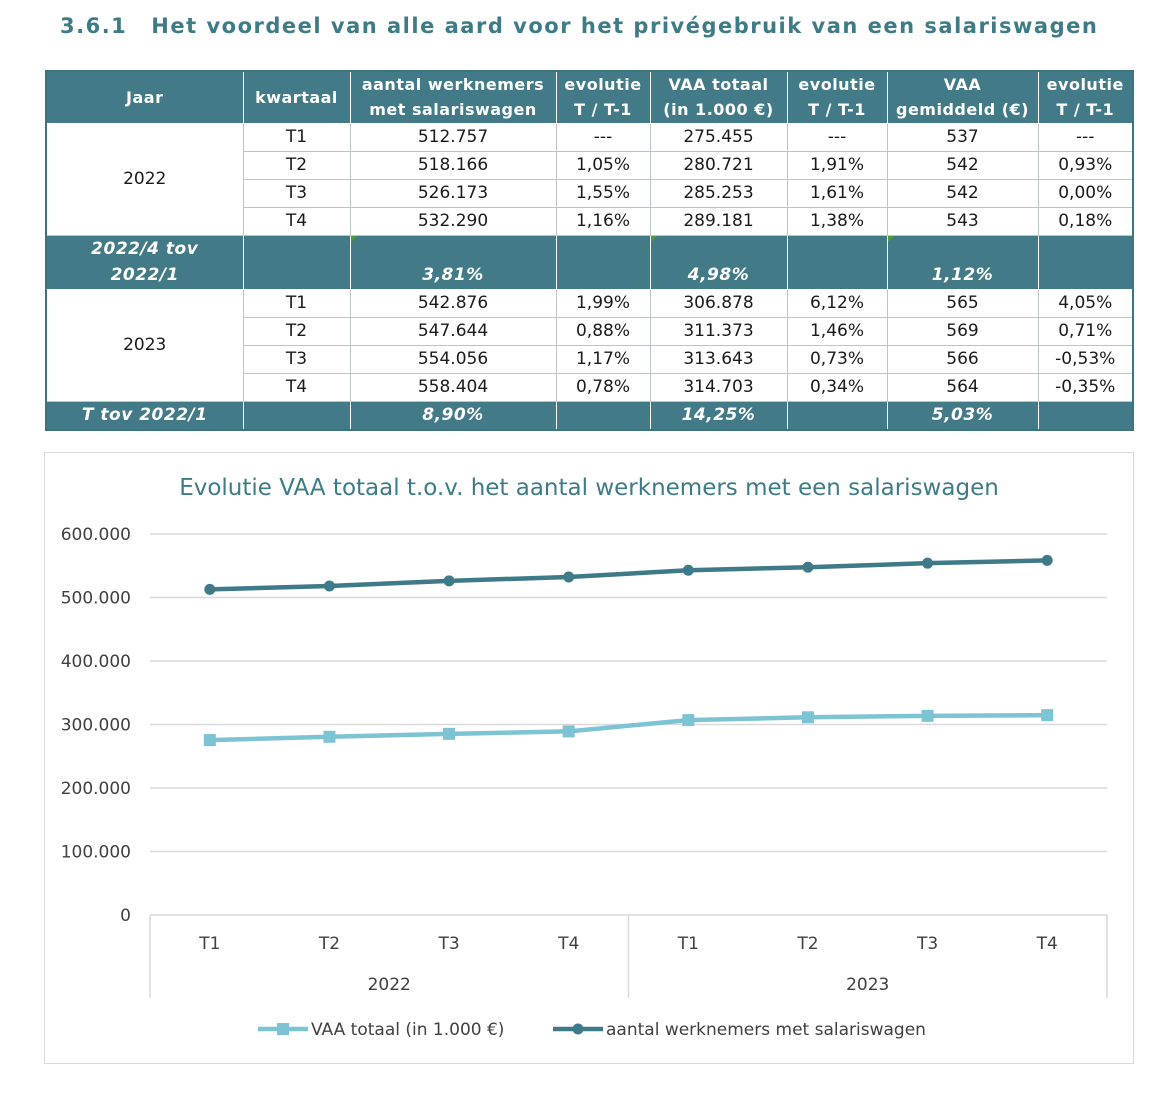 The image size is (1174, 1094). Describe the element at coordinates (453, 303) in the screenshot. I see `table-cell: 542.876` at that location.